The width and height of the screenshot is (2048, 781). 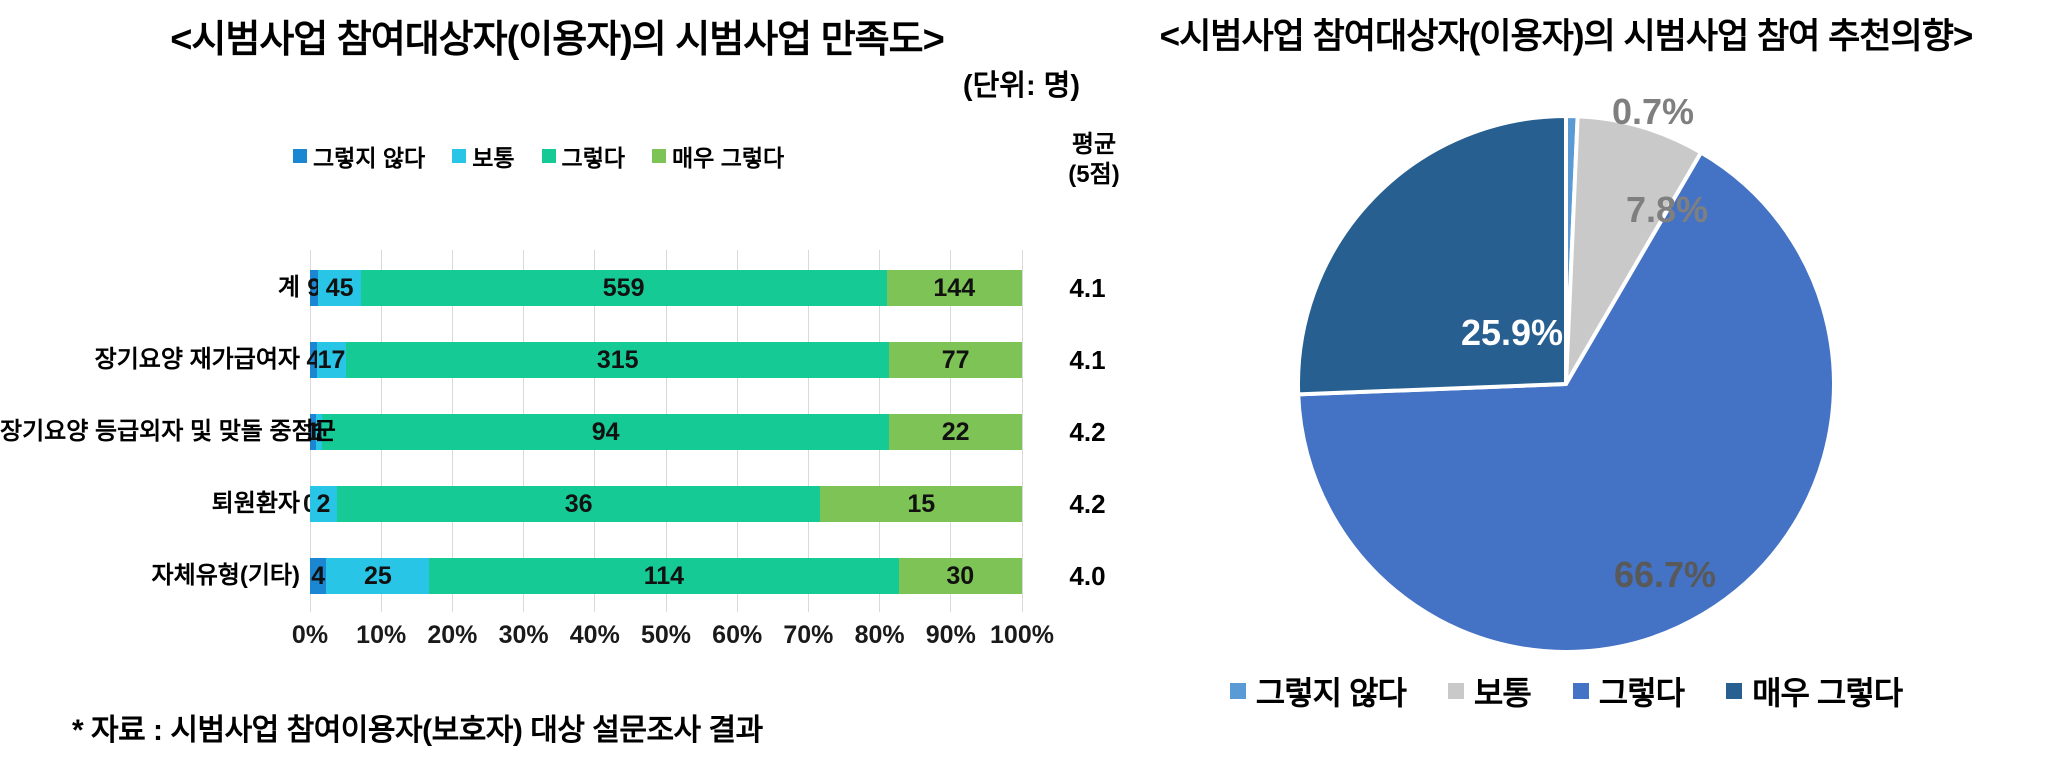 I want to click on stacked-bar: 4 17 315 77, so click(x=664, y=360).